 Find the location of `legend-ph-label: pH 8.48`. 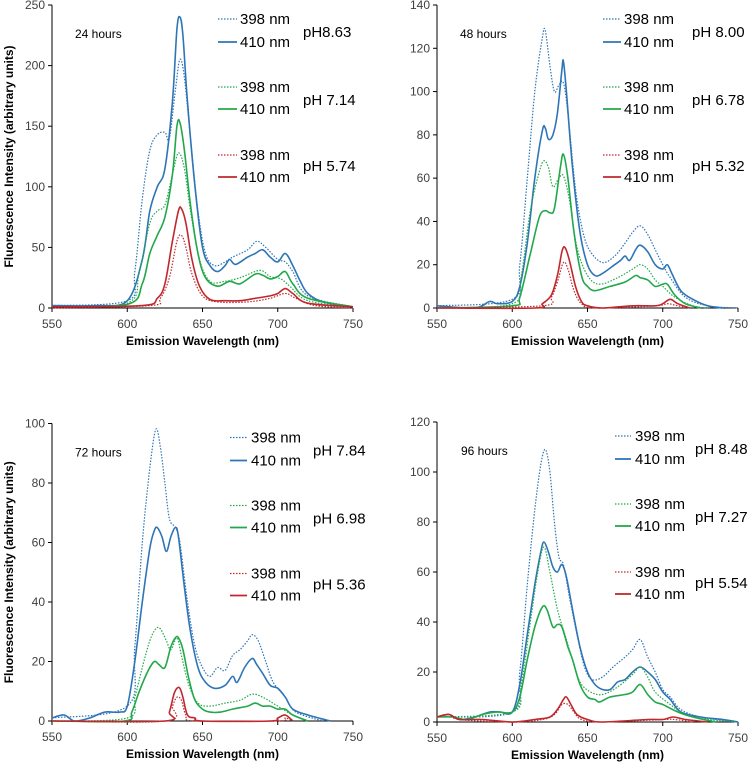

legend-ph-label: pH 8.48 is located at coordinates (721, 449).